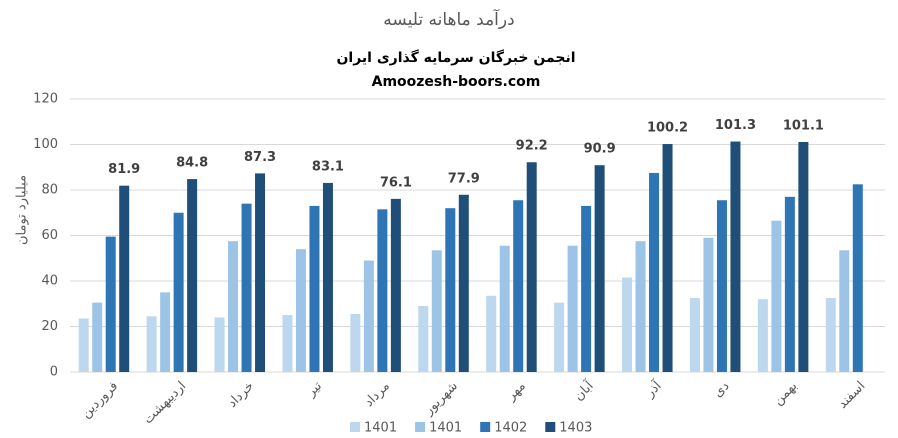 Image resolution: width=898 pixels, height=438 pixels. I want to click on data-label: 90.9, so click(600, 149).